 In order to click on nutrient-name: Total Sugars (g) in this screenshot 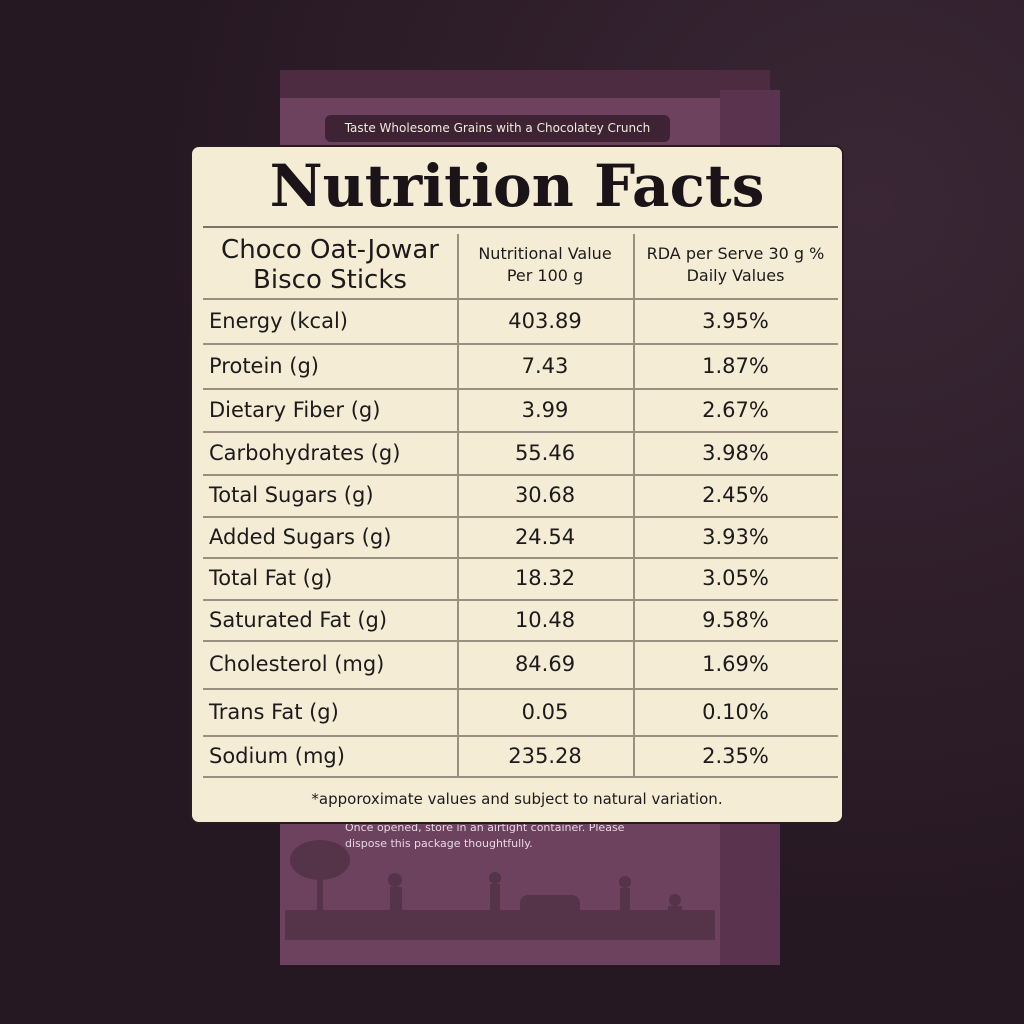, I will do `click(291, 495)`.